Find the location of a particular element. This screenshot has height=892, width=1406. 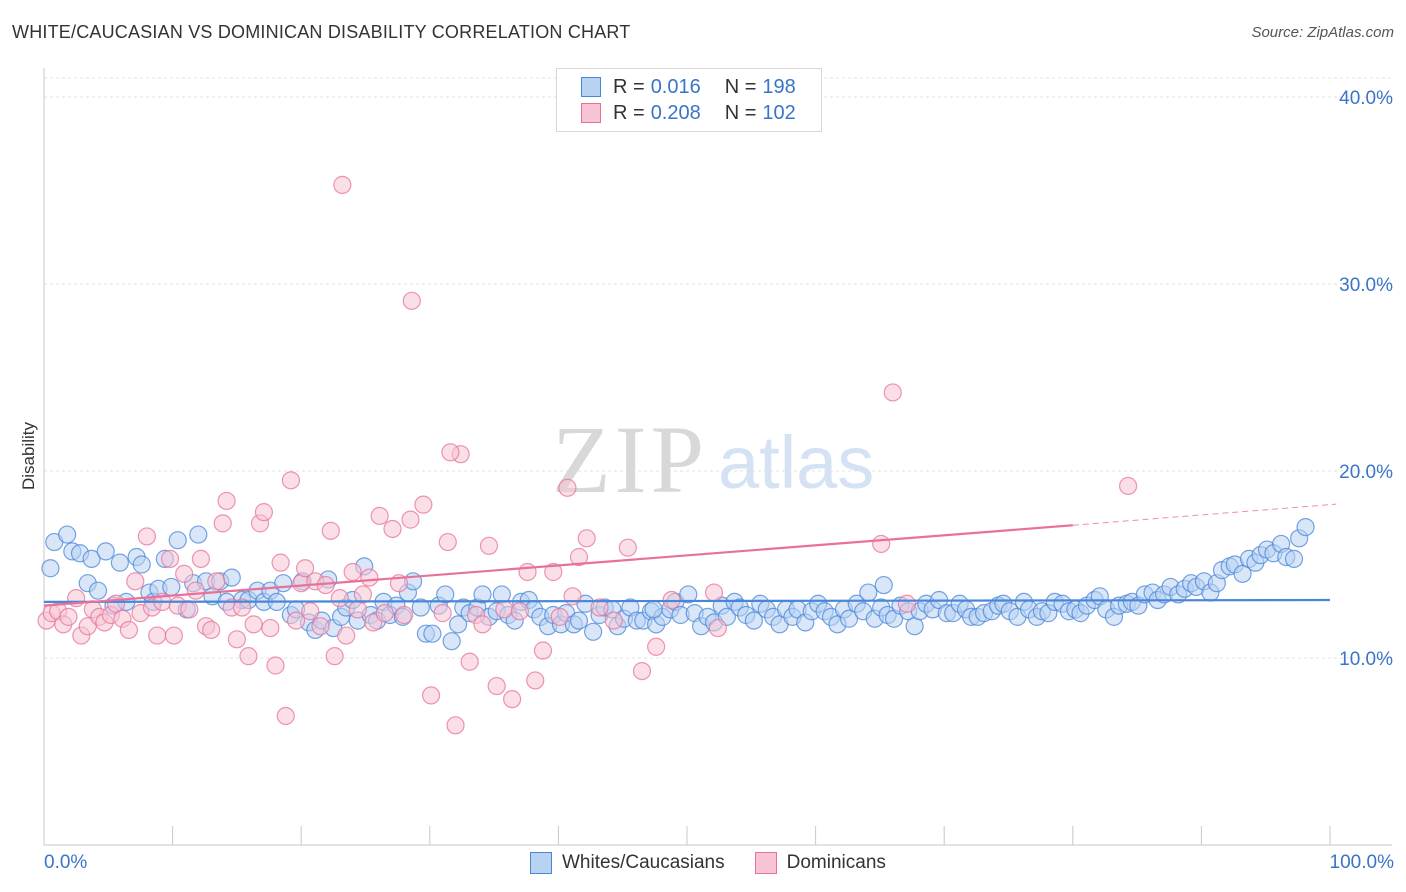

legend-n-value-dominicans: 102 is located at coordinates (779, 112).